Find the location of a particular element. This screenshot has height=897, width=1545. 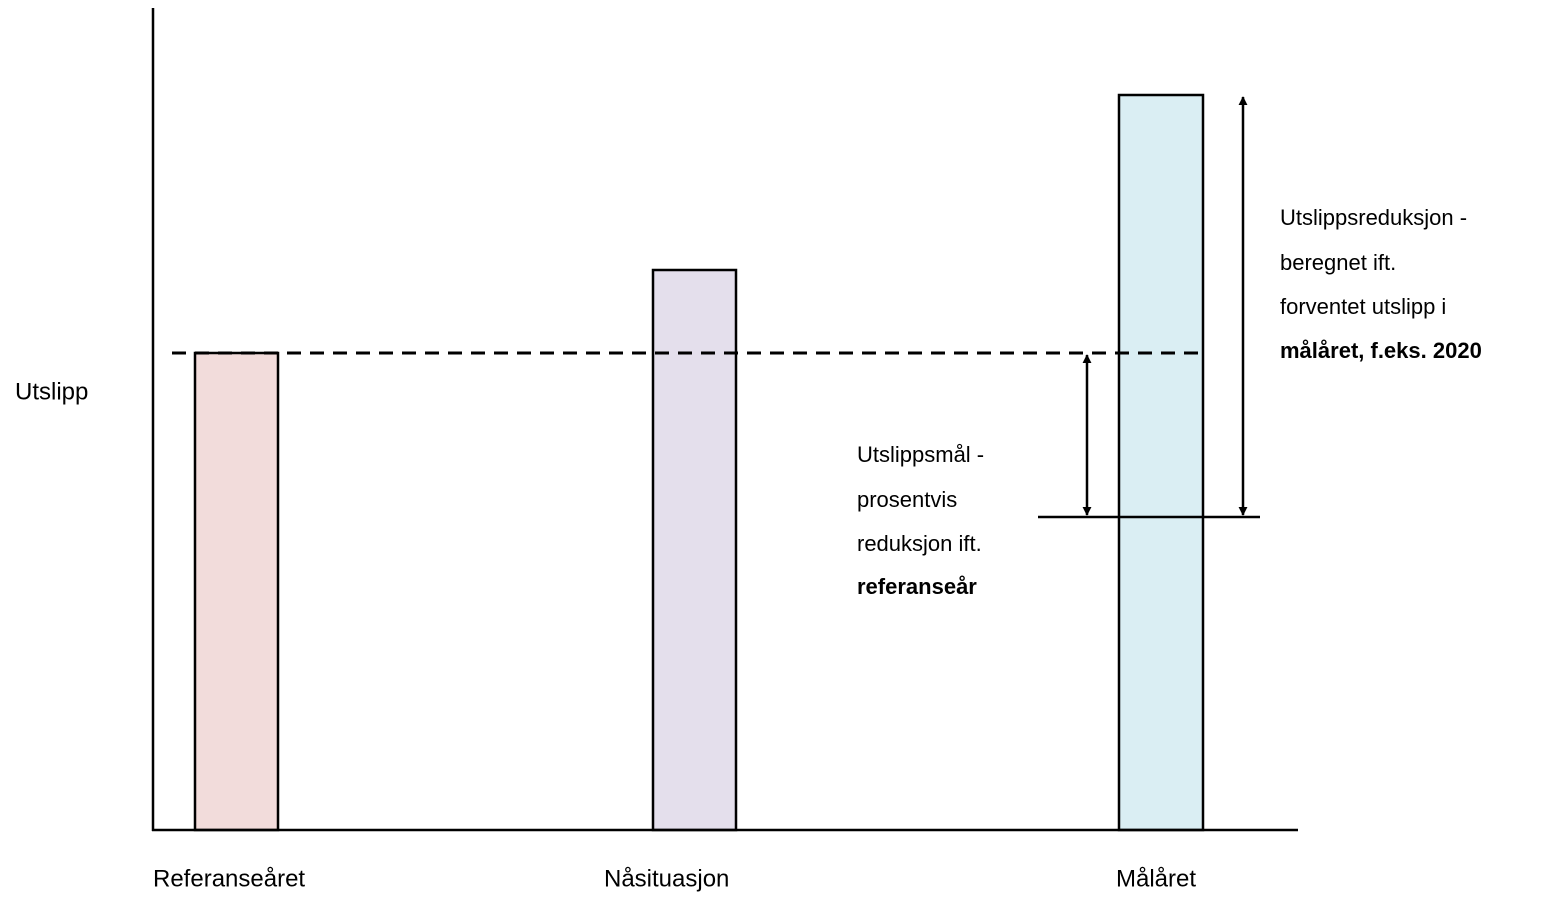

annotation-line: referanseår is located at coordinates (917, 586).